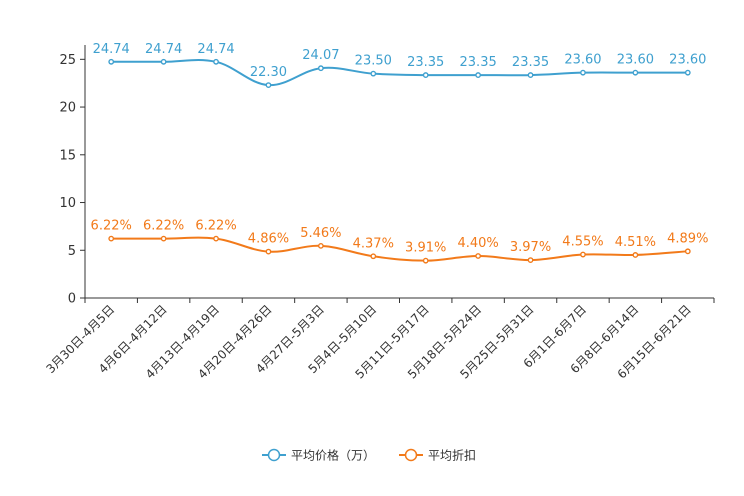  What do you see at coordinates (268, 72) in the screenshot?
I see `data-label: 22.30` at bounding box center [268, 72].